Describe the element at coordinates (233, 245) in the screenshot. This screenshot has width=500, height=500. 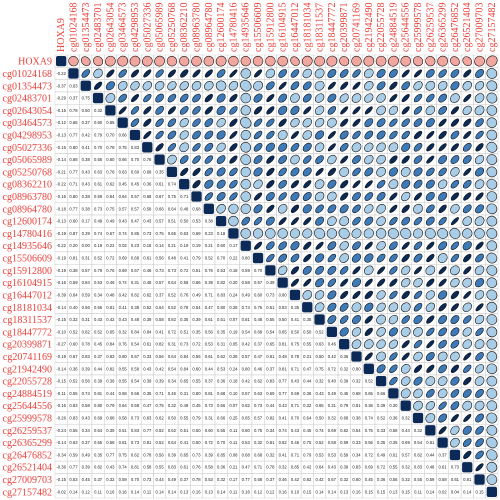
I see `correlation-value: 0.17` at that location.